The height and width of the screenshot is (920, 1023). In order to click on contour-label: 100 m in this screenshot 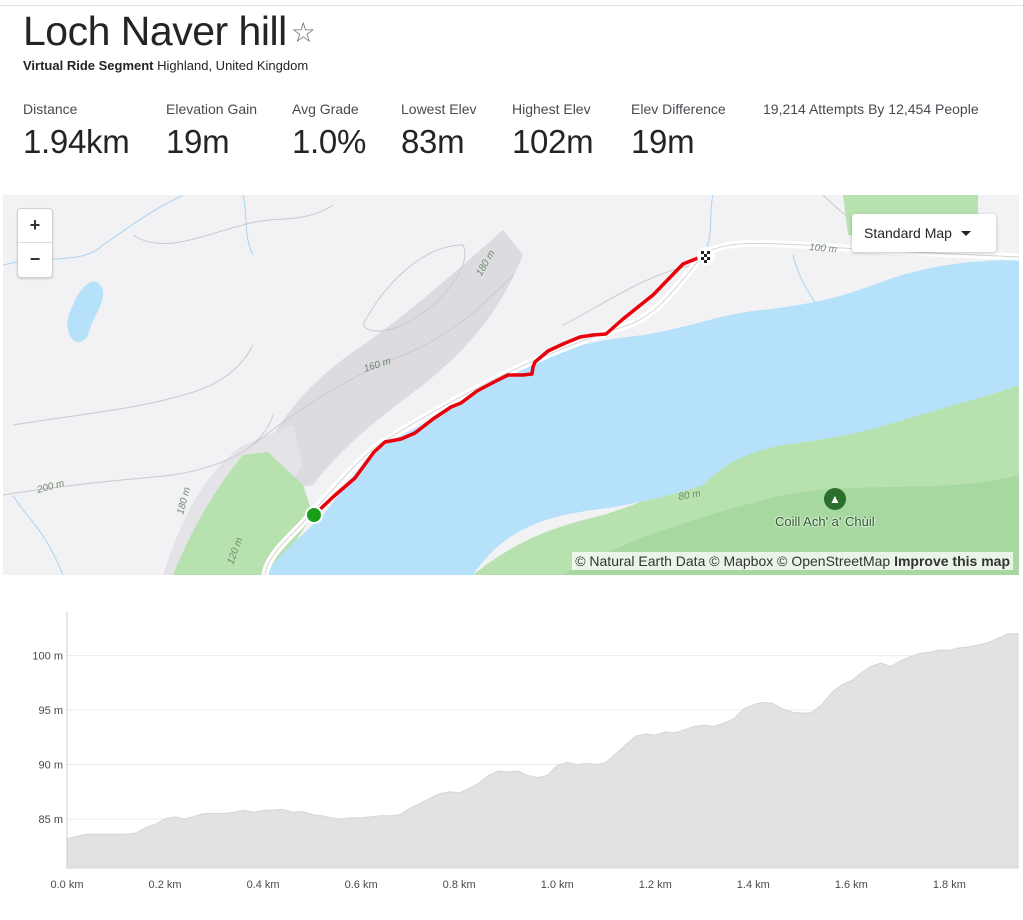, I will do `click(823, 248)`.